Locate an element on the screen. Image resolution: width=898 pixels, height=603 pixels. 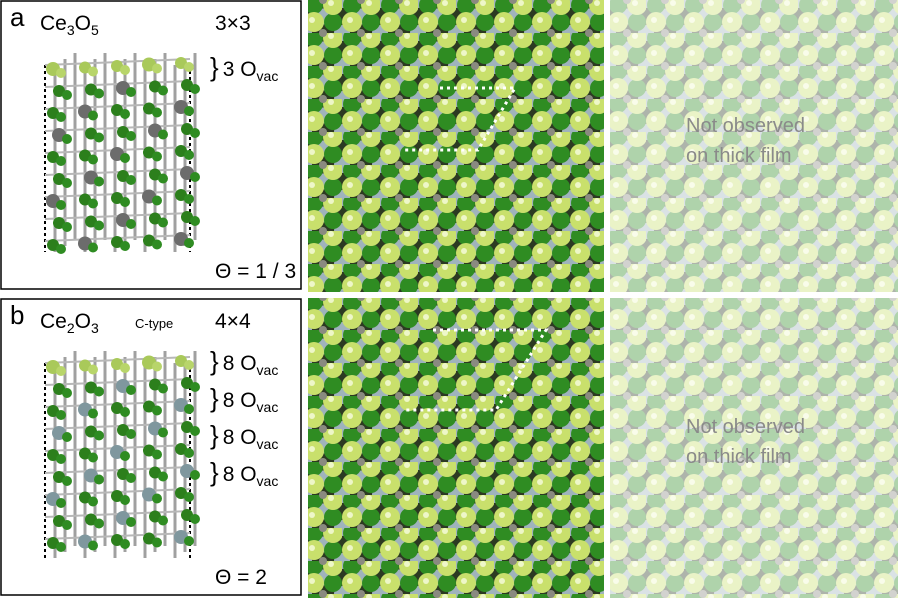
supercell: 4×4 is located at coordinates (233, 321).